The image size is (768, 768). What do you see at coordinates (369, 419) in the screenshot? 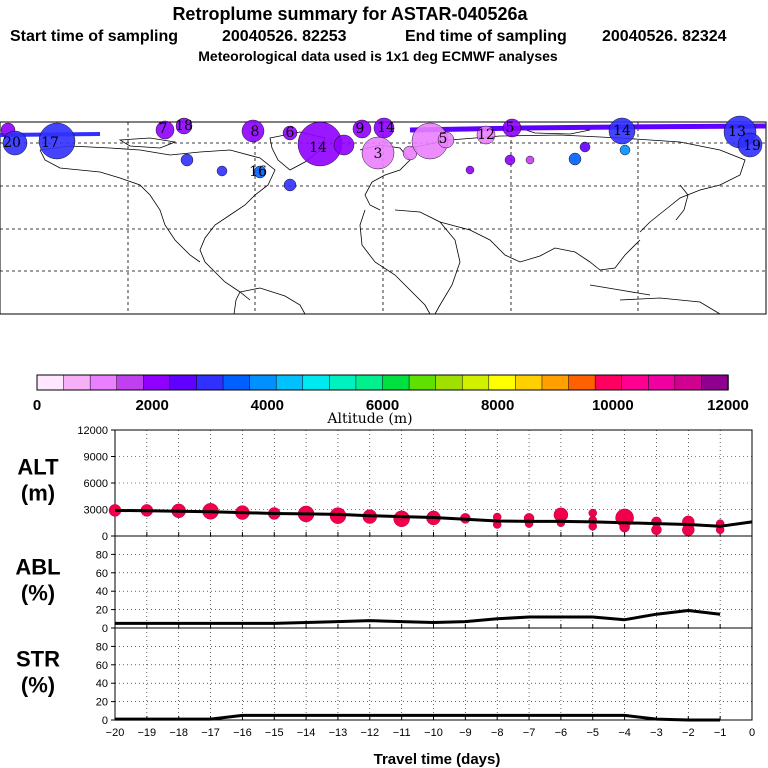
I see `colorbar-xlabel: Altitude (m)` at bounding box center [369, 419].